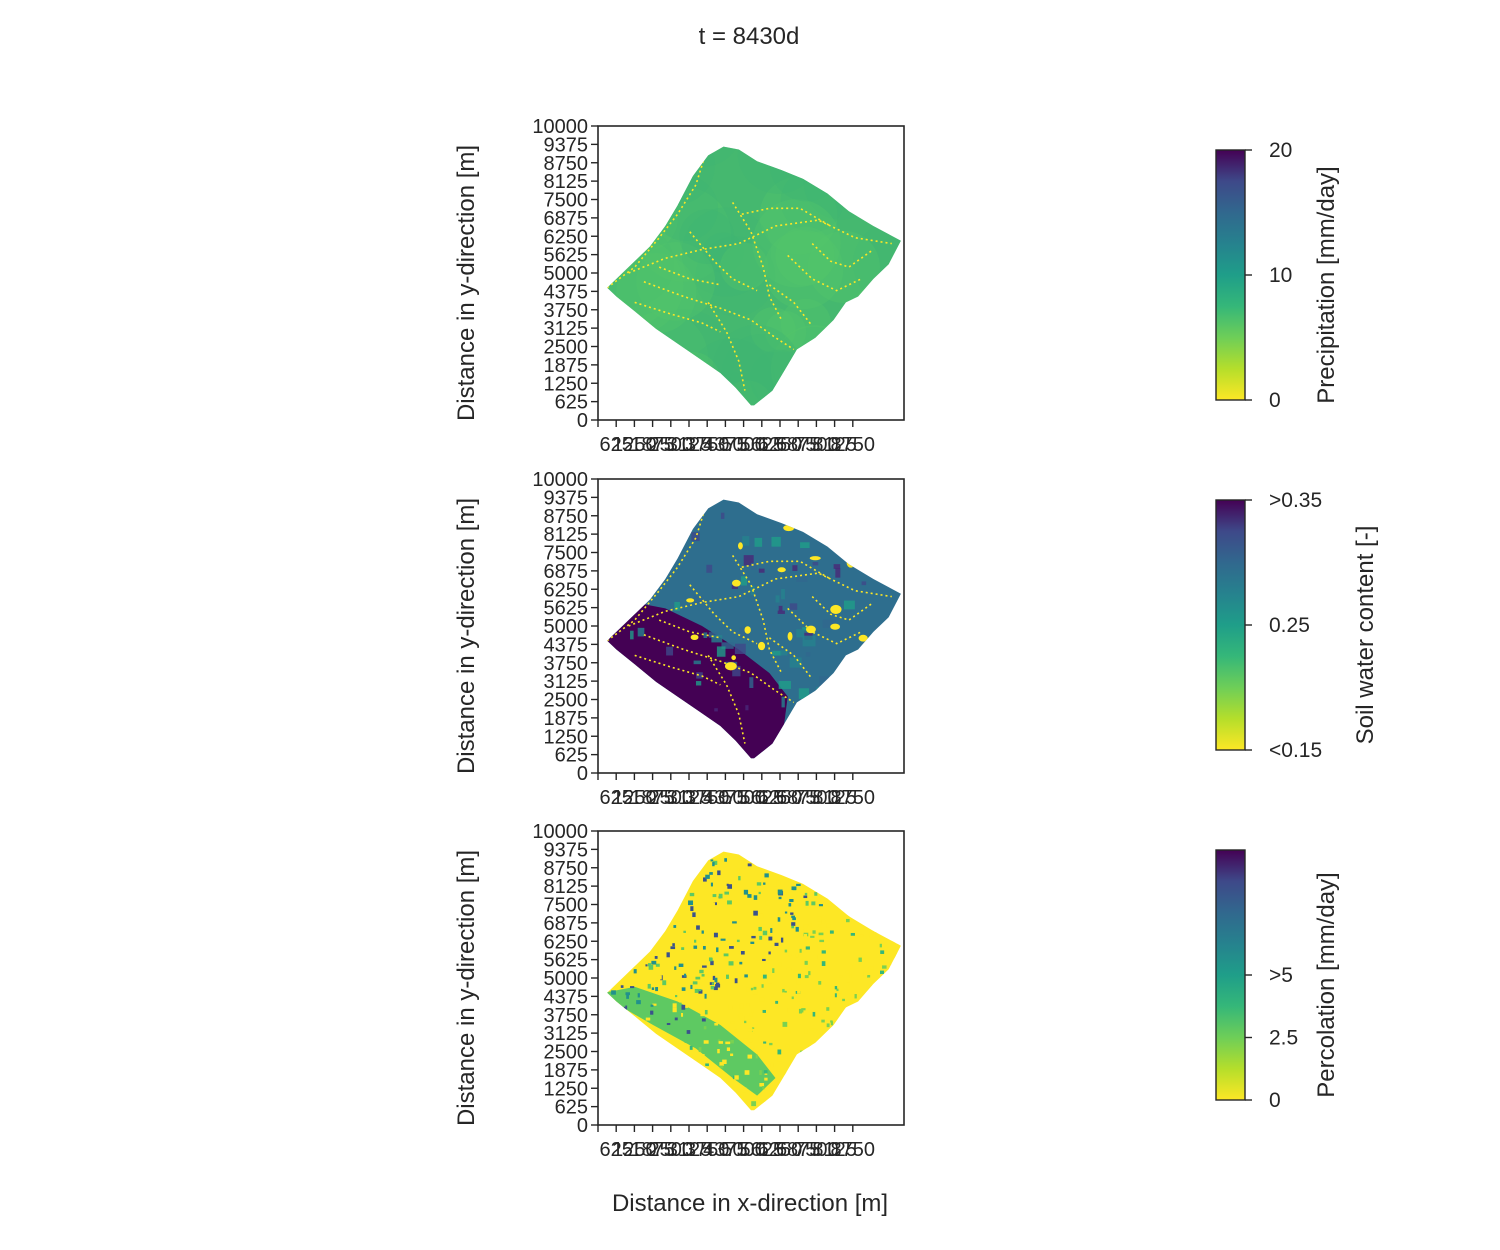  What do you see at coordinates (853, 798) in the screenshot?
I see `x-tick-label: 8750` at bounding box center [853, 798].